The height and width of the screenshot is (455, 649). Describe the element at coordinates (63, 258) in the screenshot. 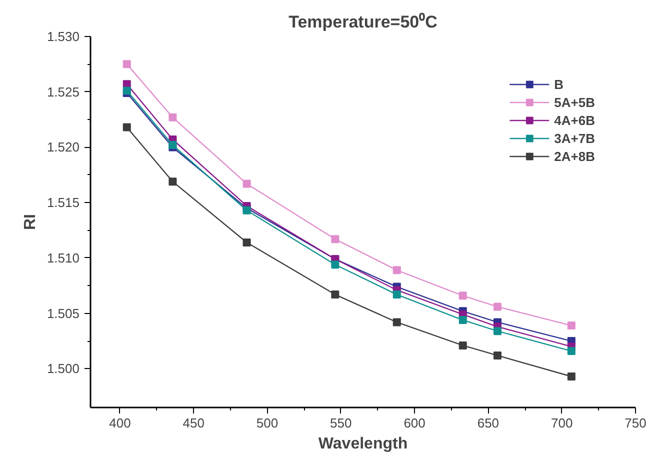

I see `y-tick-label: 1.510` at that location.